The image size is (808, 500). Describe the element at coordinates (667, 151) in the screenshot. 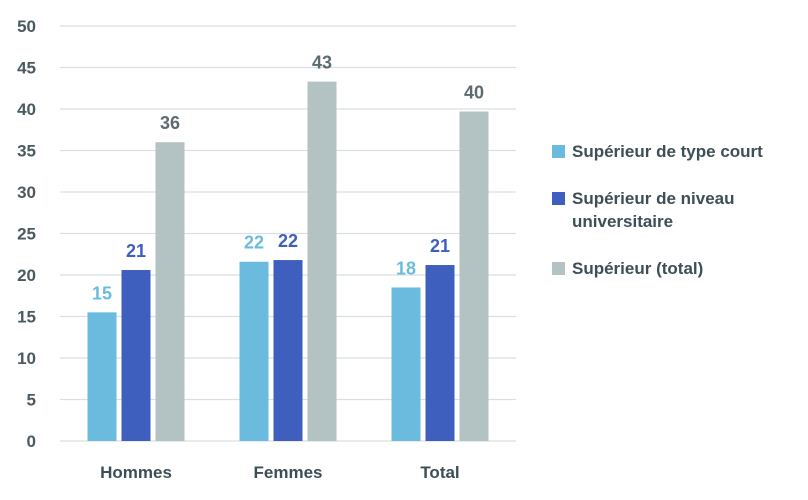

I see `legend-label: Supérieur de type court` at that location.